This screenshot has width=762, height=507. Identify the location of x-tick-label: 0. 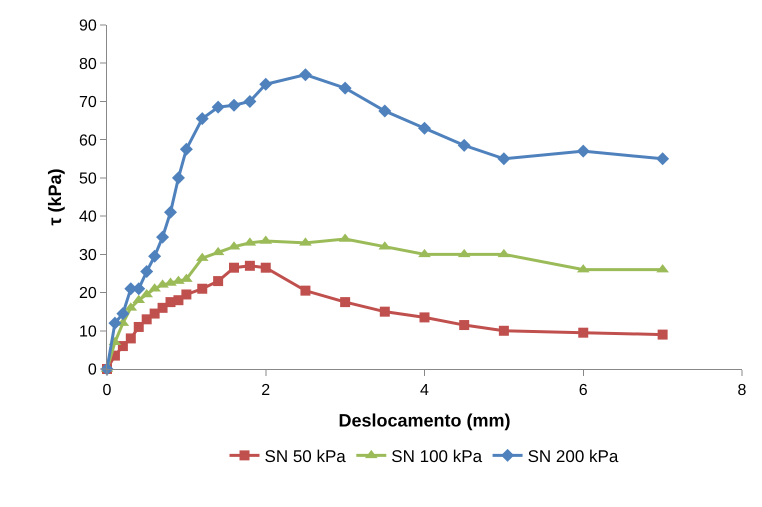
(107, 391).